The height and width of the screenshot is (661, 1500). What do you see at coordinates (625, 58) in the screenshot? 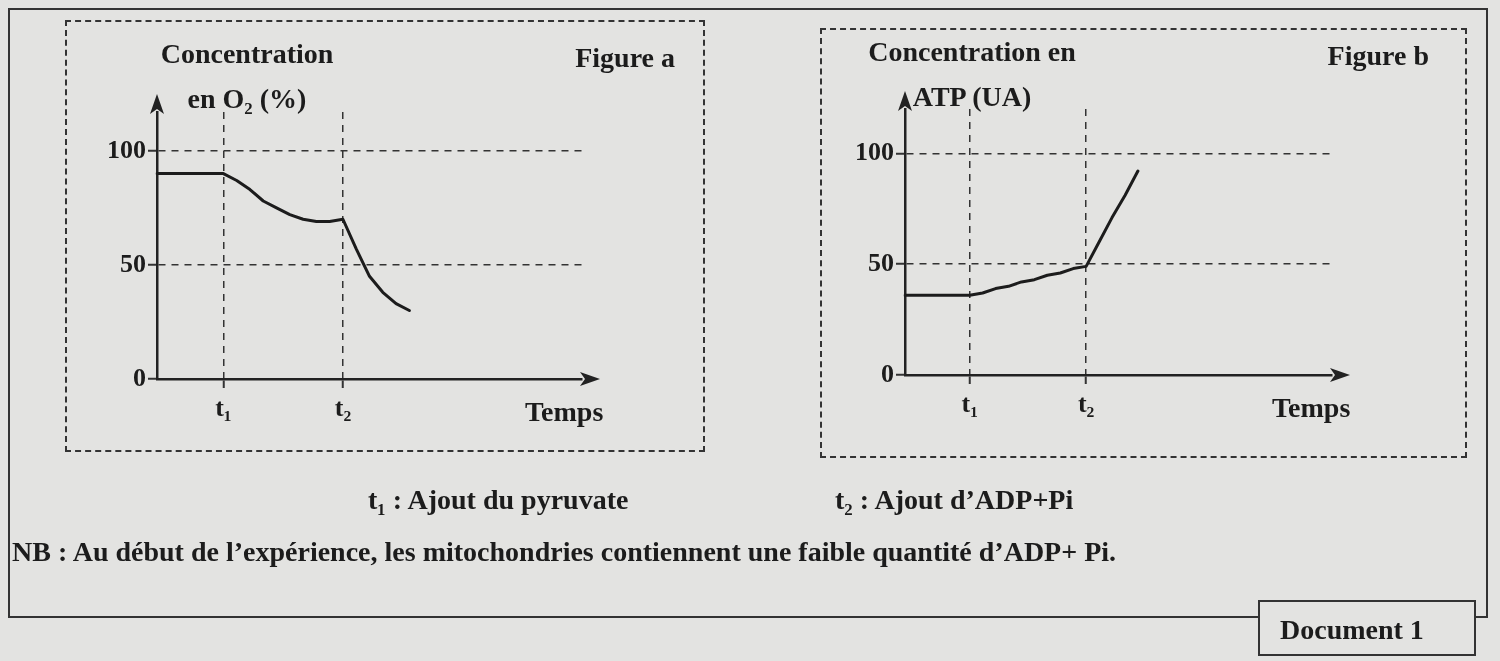
I see `chart-title: Figure a` at bounding box center [625, 58].